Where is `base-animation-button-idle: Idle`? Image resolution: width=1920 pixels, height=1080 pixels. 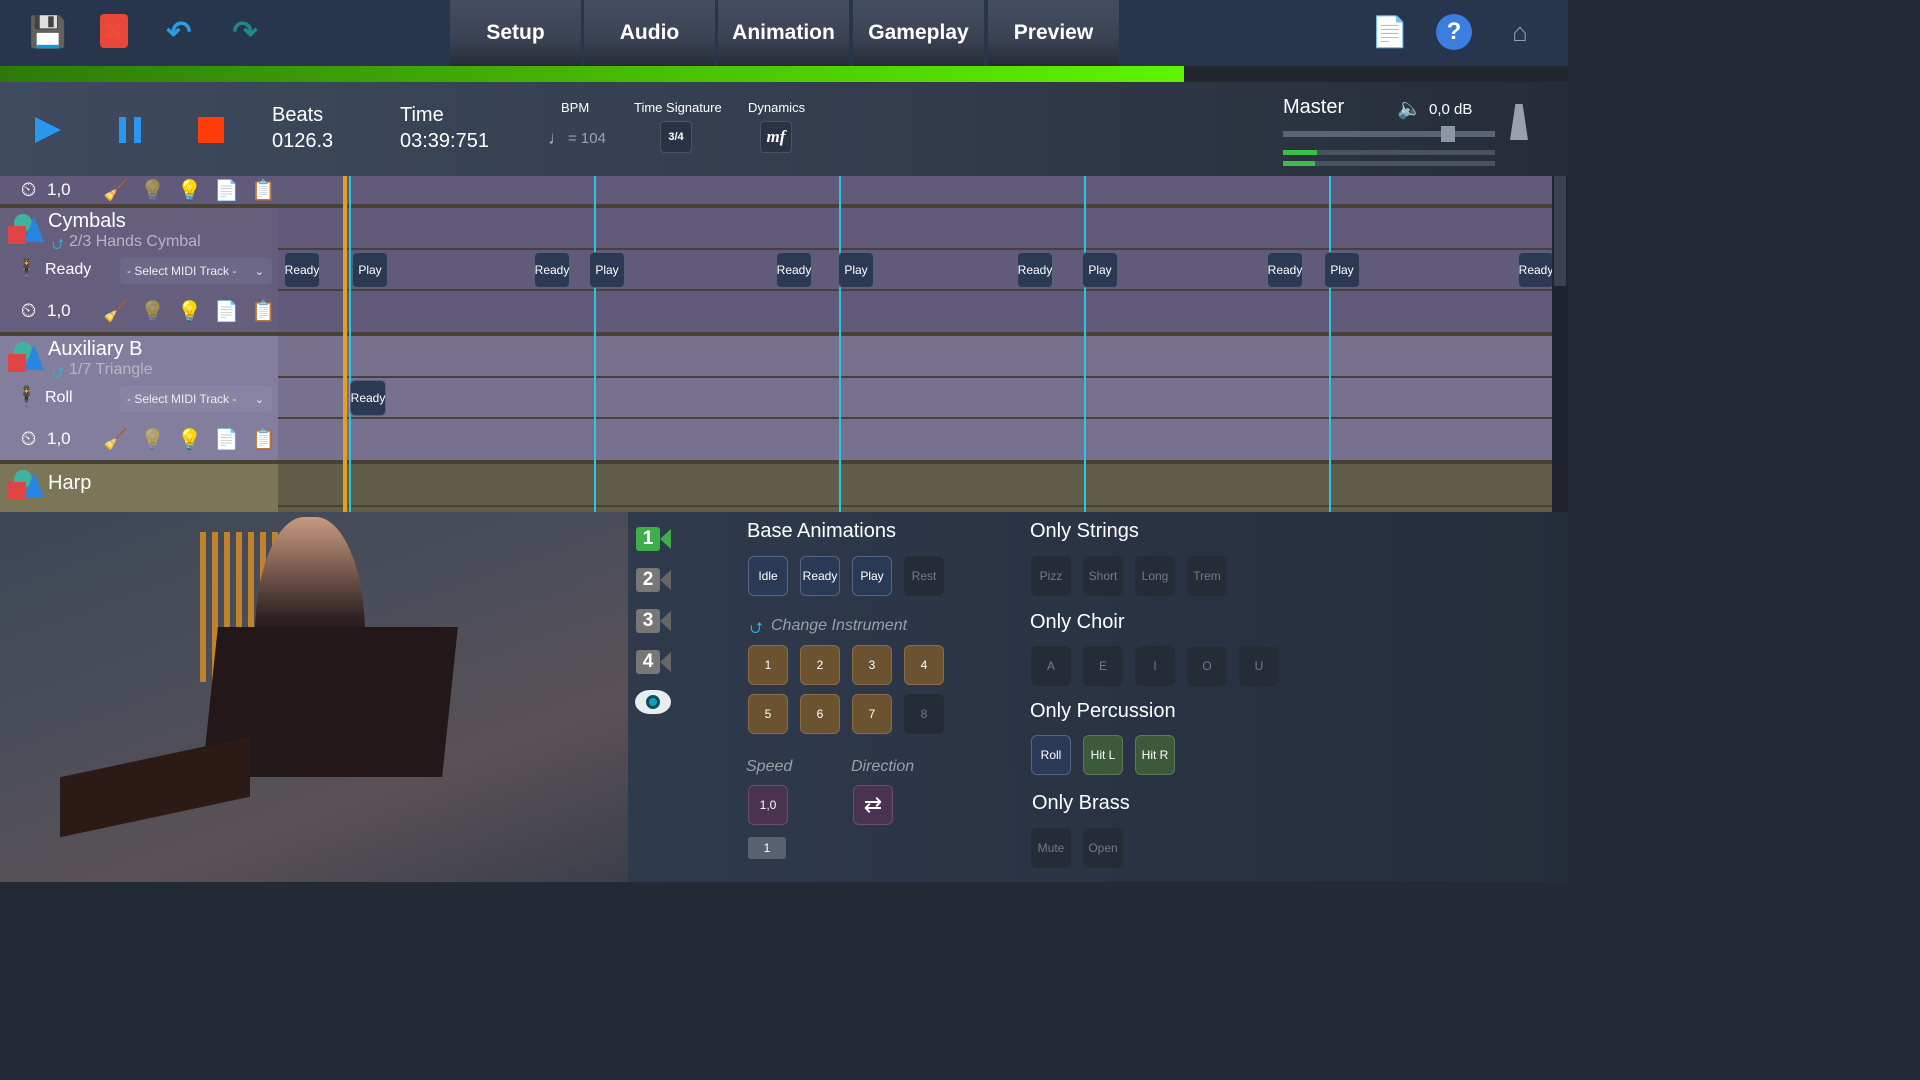 base-animation-button-idle: Idle is located at coordinates (768, 576).